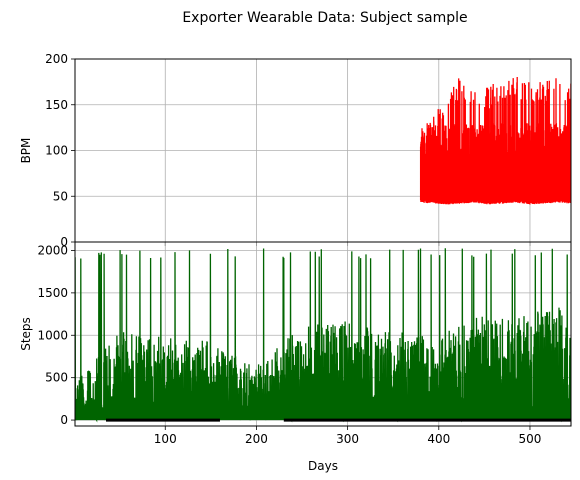  What do you see at coordinates (56, 59) in the screenshot?
I see `y-tick-label: 200` at bounding box center [56, 59].